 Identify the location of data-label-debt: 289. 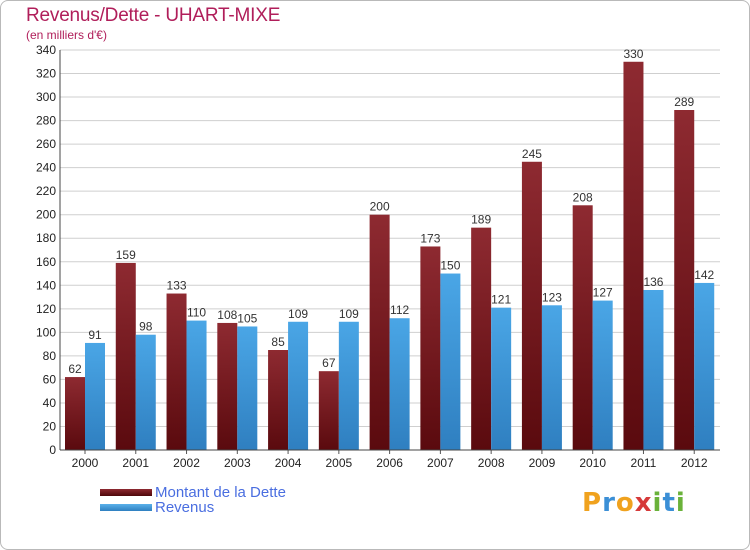
(684, 102).